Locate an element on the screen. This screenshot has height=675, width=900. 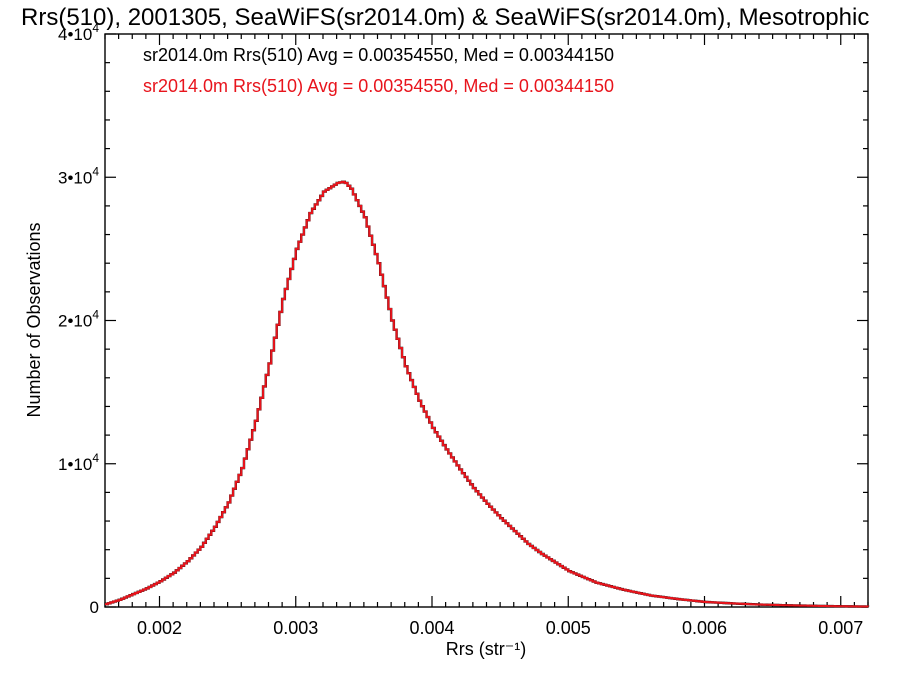
x-tick-label: 0.005 is located at coordinates (568, 628).